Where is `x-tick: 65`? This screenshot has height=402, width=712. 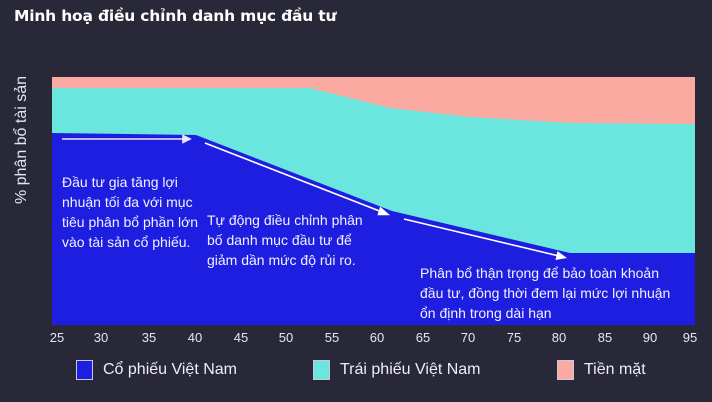
x-tick: 65 is located at coordinates (423, 337).